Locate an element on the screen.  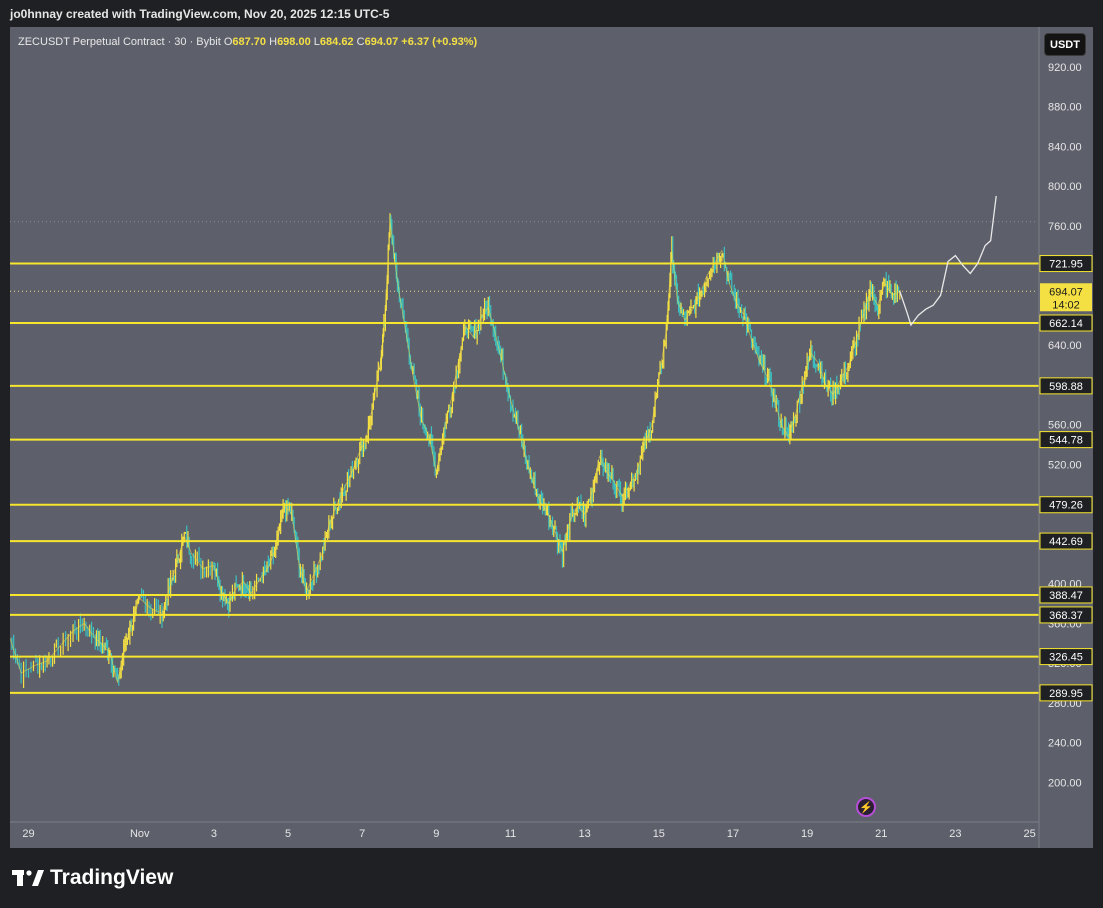
level-price-label: 544.78 is located at coordinates (1066, 441).